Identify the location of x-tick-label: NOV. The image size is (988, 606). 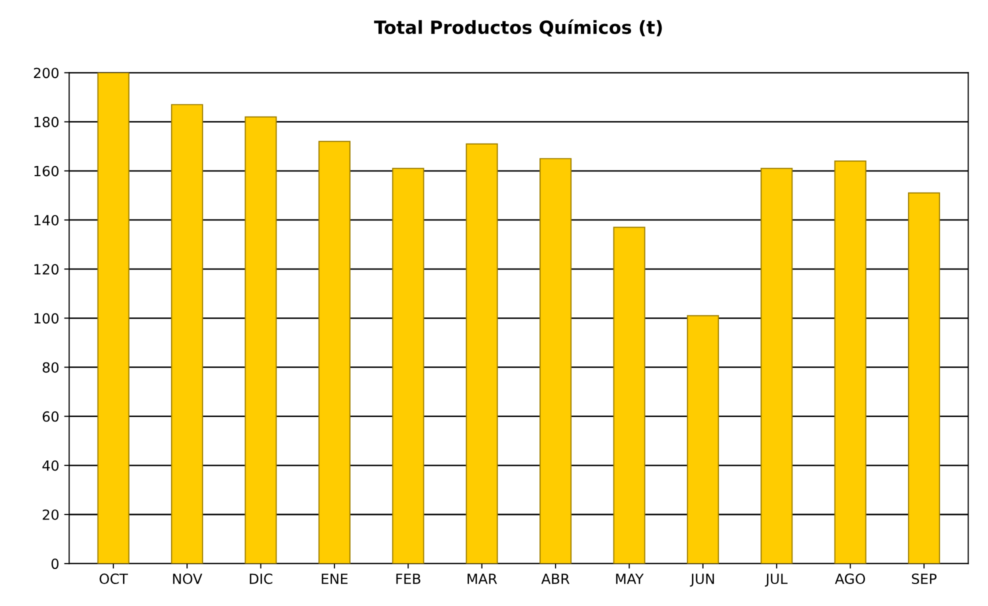
(187, 579).